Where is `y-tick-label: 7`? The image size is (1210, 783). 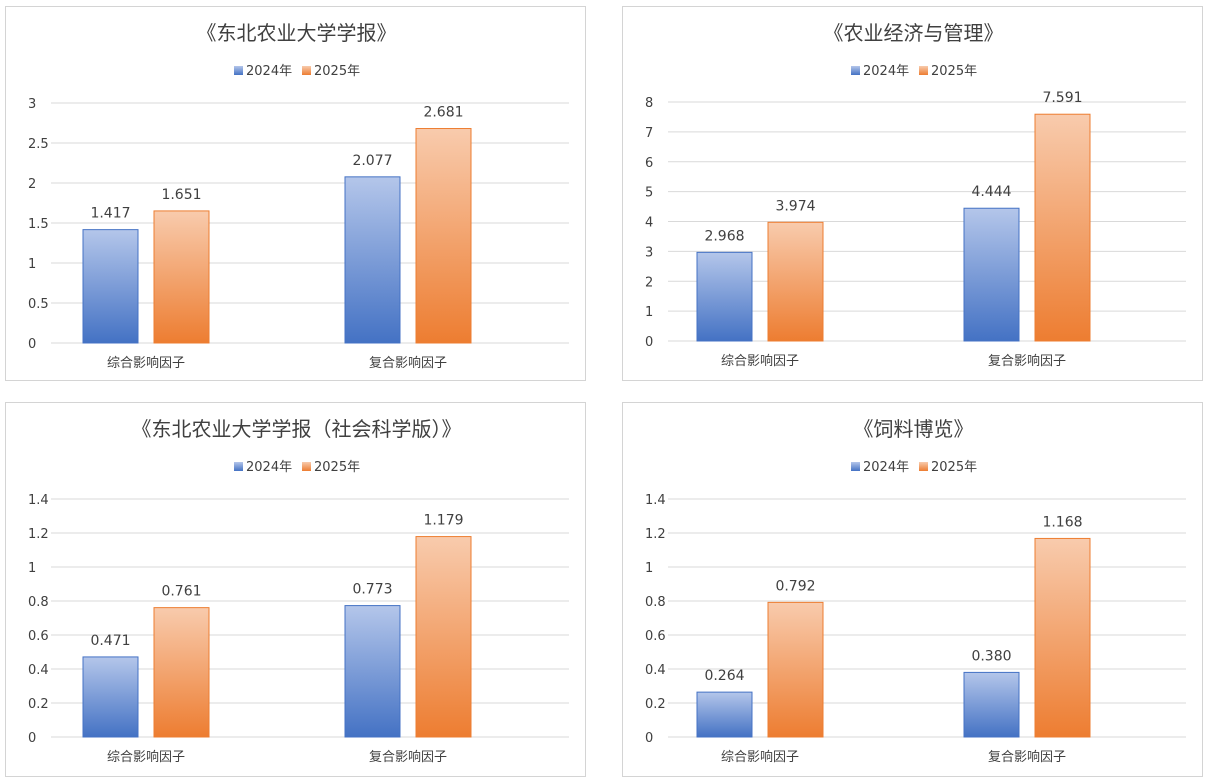
y-tick-label: 7 is located at coordinates (649, 133).